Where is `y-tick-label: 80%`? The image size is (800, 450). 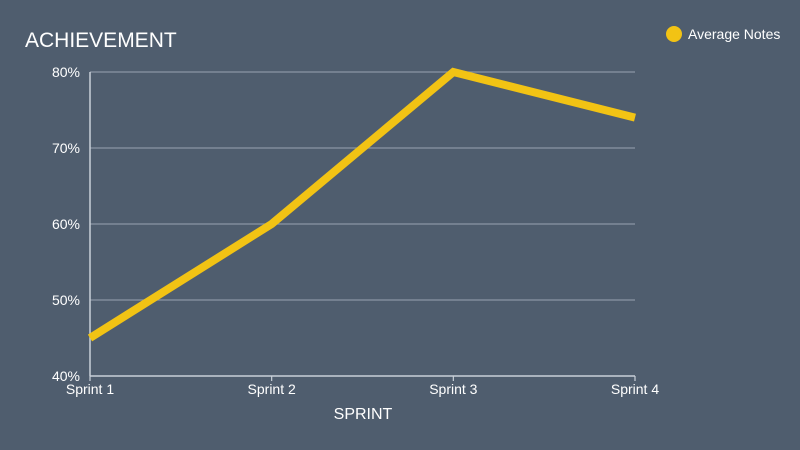 y-tick-label: 80% is located at coordinates (66, 72).